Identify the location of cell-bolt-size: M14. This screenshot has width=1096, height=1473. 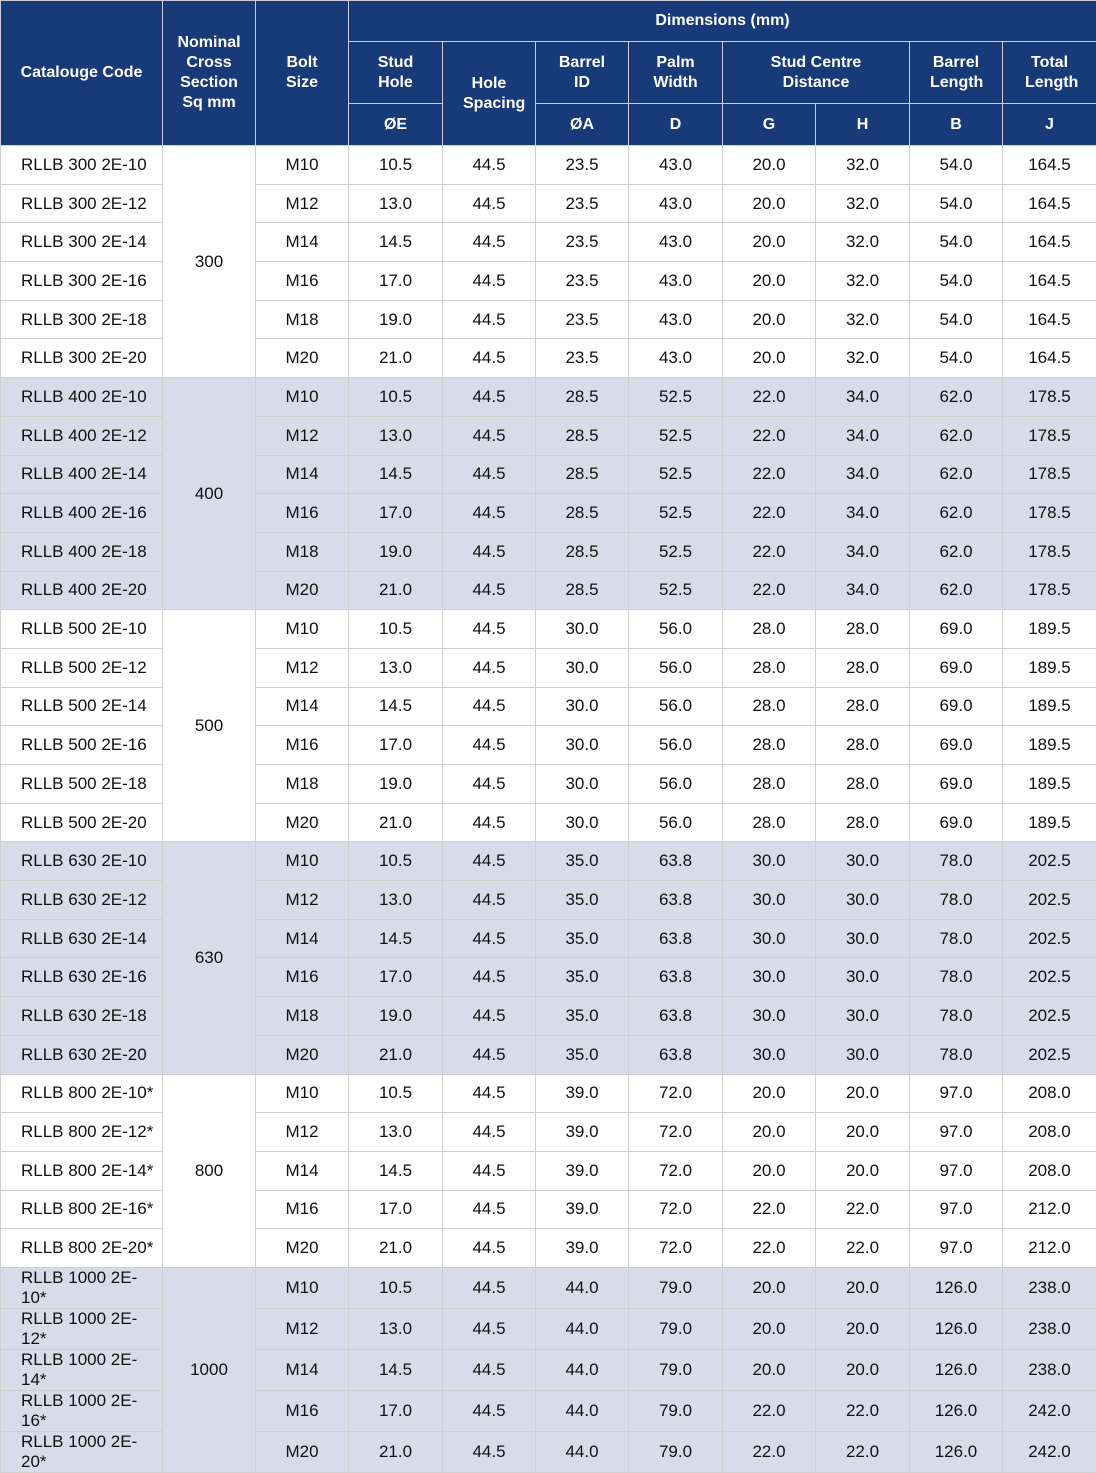
(302, 474).